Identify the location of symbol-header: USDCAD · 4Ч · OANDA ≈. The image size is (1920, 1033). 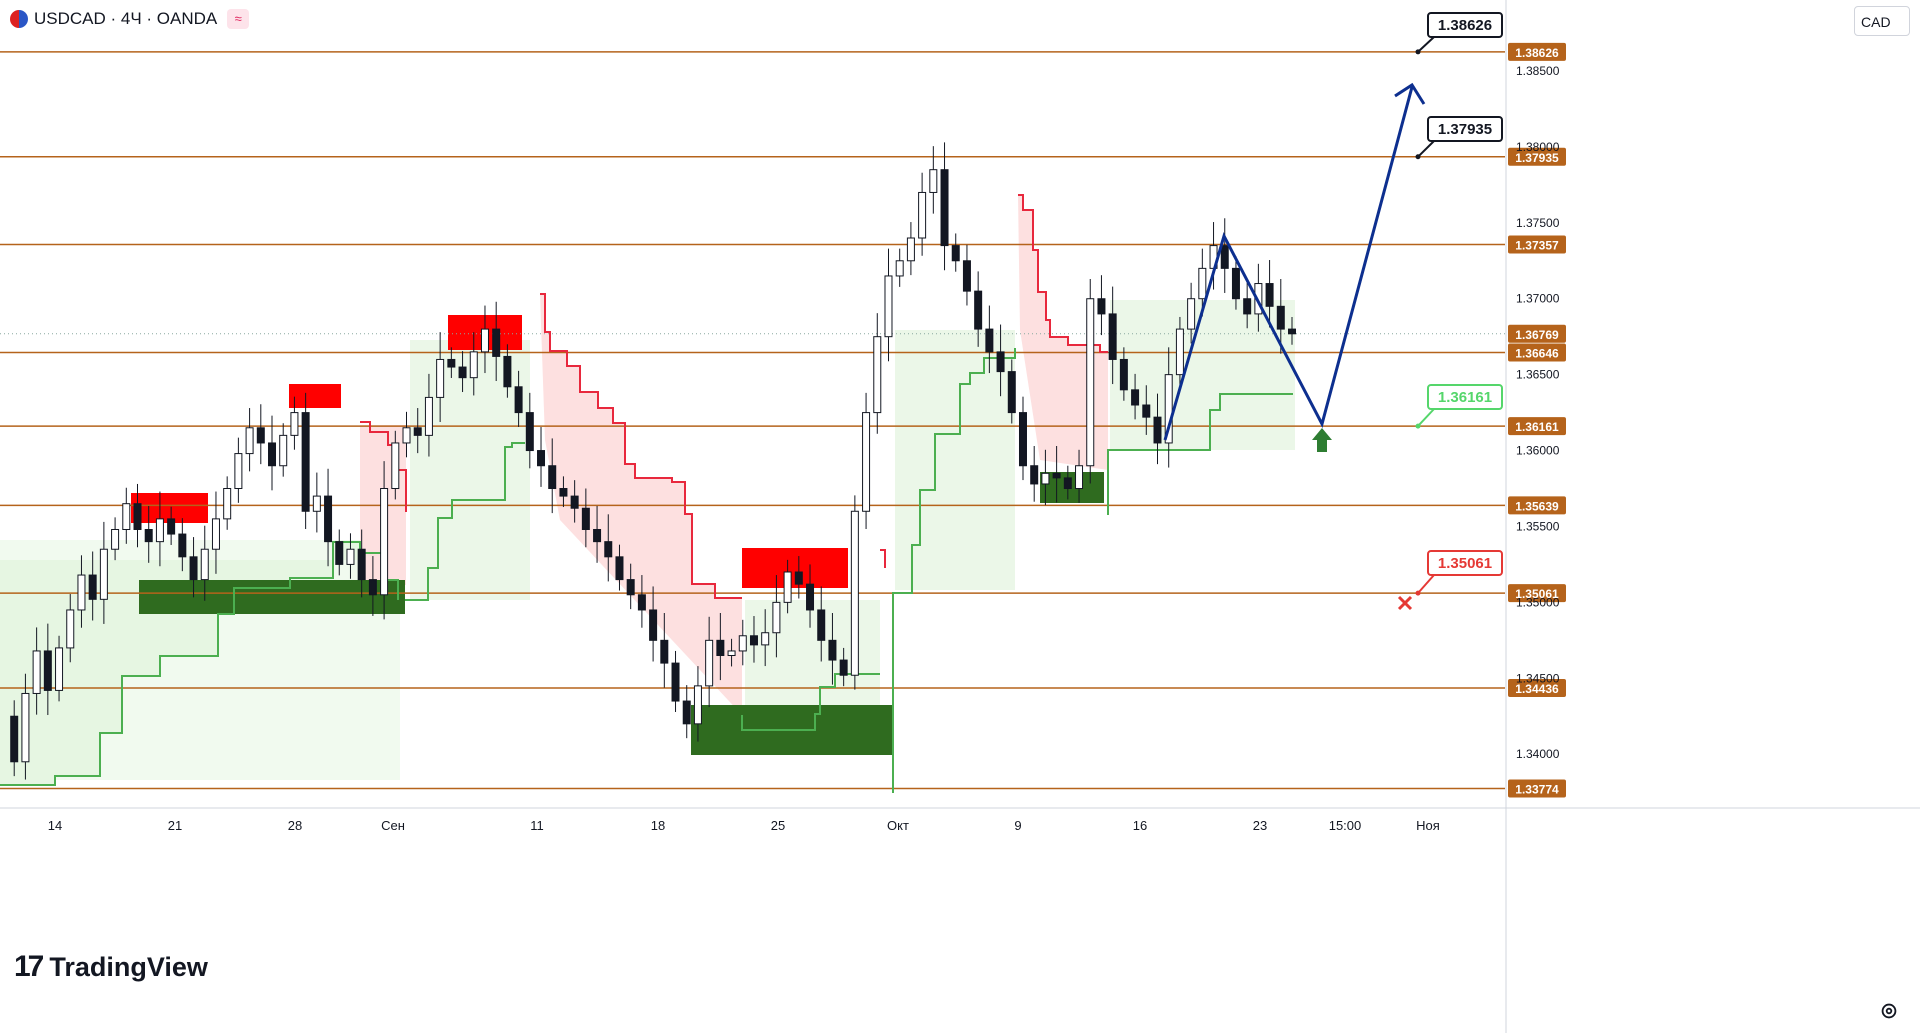
(133, 19).